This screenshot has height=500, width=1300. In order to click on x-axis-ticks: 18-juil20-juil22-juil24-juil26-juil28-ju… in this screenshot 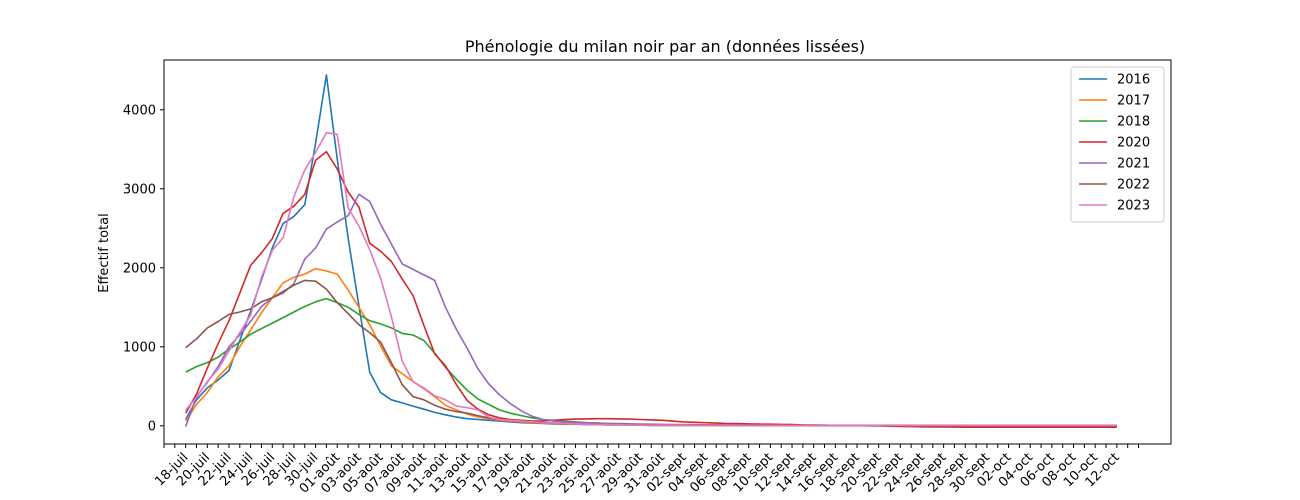, I will do `click(646, 470)`.